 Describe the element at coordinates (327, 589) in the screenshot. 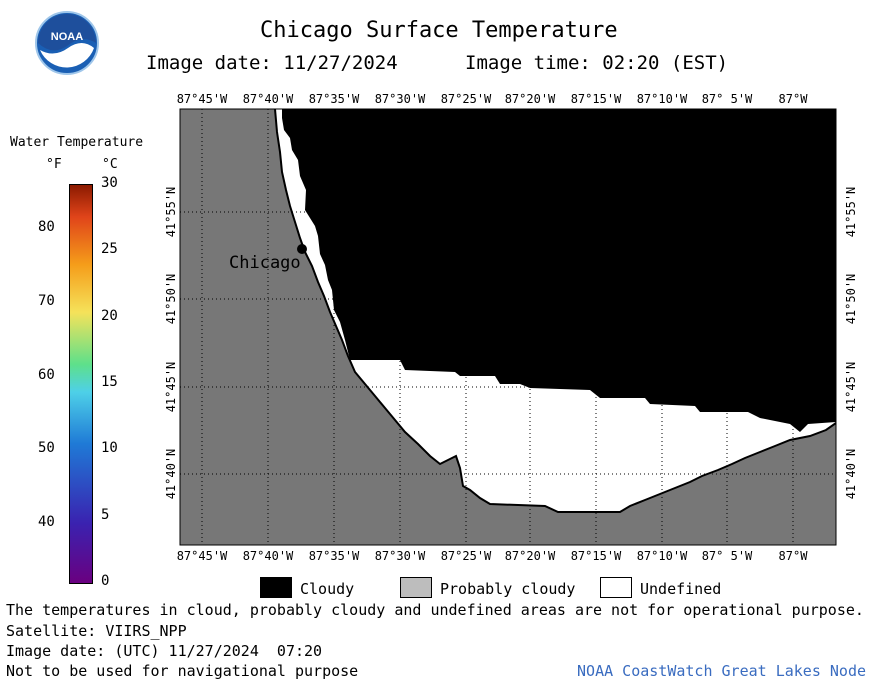

I see `legend-cloudy: Cloudy` at that location.